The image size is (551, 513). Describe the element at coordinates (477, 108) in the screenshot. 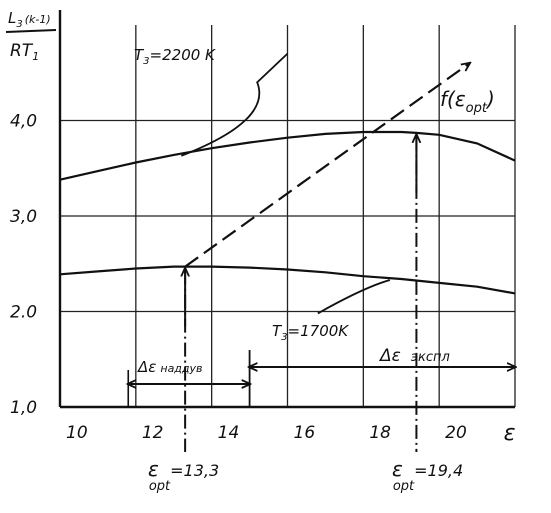

I see `trend-label-sub: opt` at that location.